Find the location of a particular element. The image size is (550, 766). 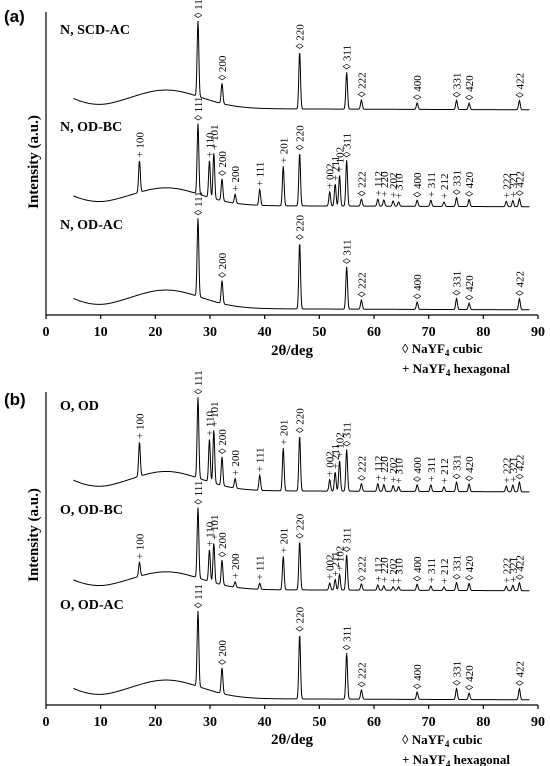

x-tick-label: 40 is located at coordinates (265, 332).